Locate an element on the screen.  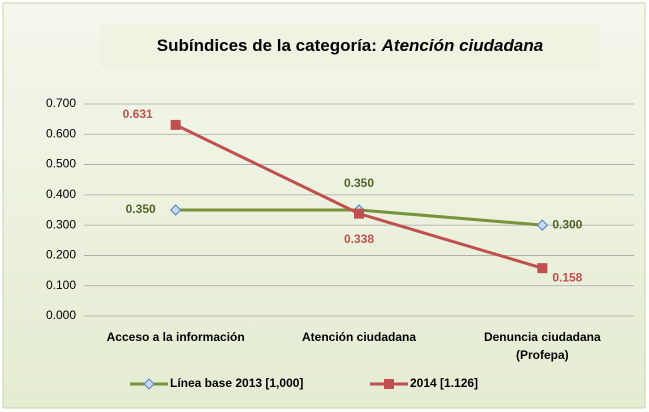
y-tick-label: 0.500 is located at coordinates (61, 164).